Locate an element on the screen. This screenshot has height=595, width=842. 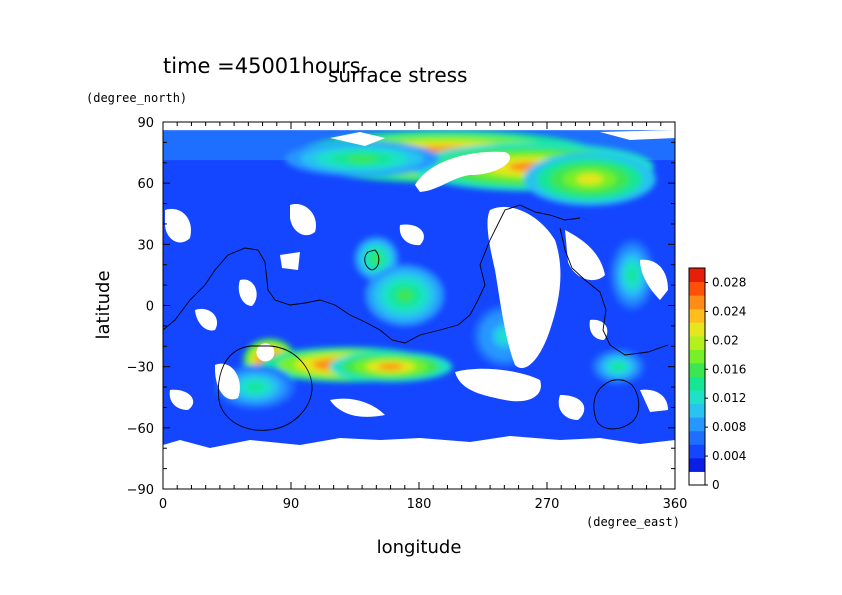
coastline-east-continent is located at coordinates (614, 291).